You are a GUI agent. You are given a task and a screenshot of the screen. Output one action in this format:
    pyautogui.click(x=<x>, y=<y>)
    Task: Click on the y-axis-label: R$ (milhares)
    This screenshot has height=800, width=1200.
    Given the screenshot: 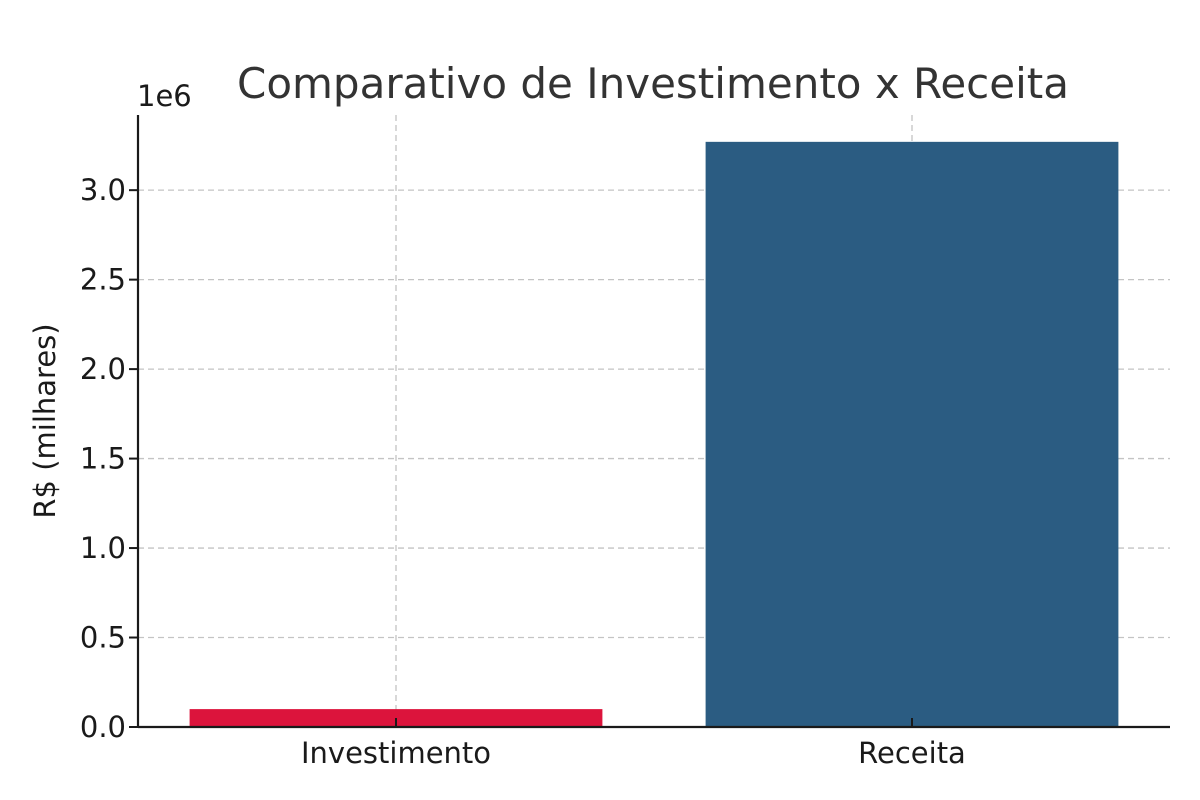 What is the action you would take?
    pyautogui.click(x=45, y=420)
    